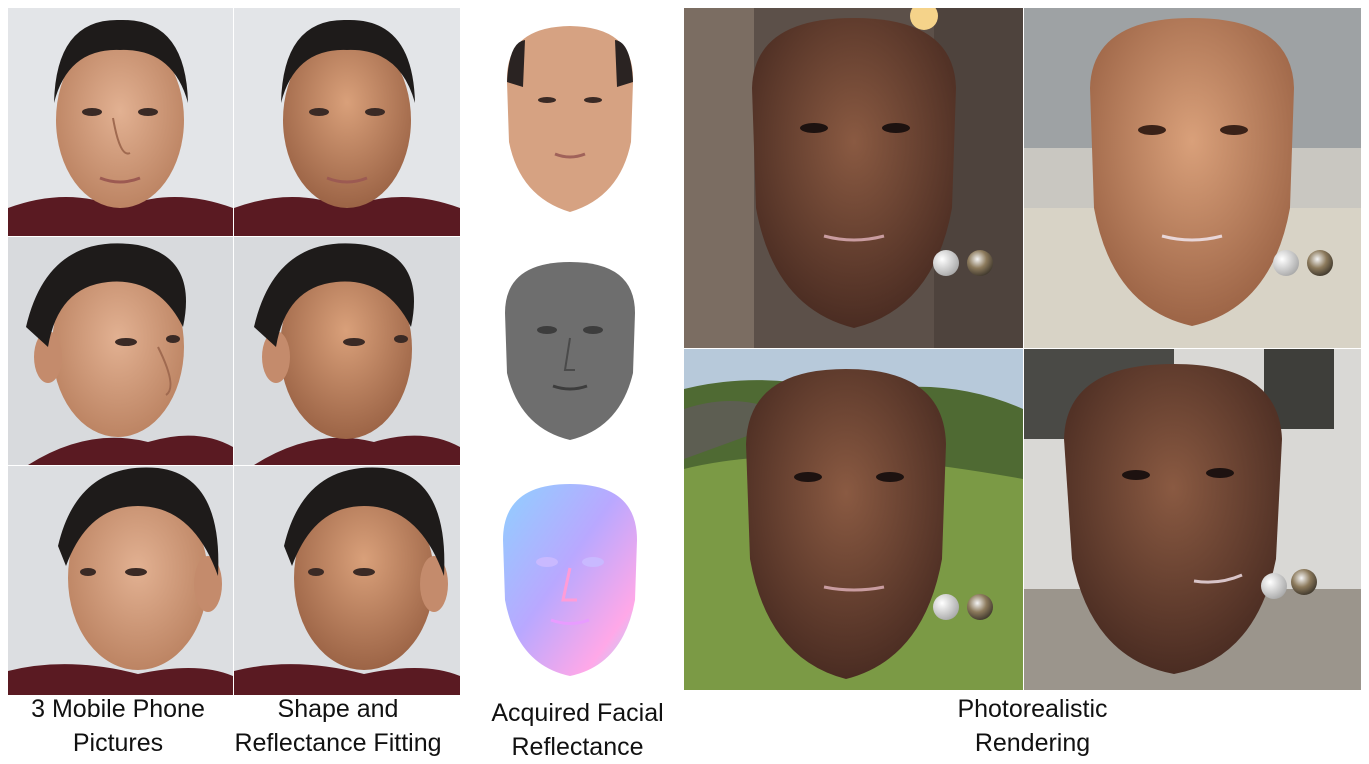 Image resolution: width=1369 pixels, height=764 pixels. What do you see at coordinates (338, 743) in the screenshot?
I see `caption-line: Reflectance Fitting` at bounding box center [338, 743].